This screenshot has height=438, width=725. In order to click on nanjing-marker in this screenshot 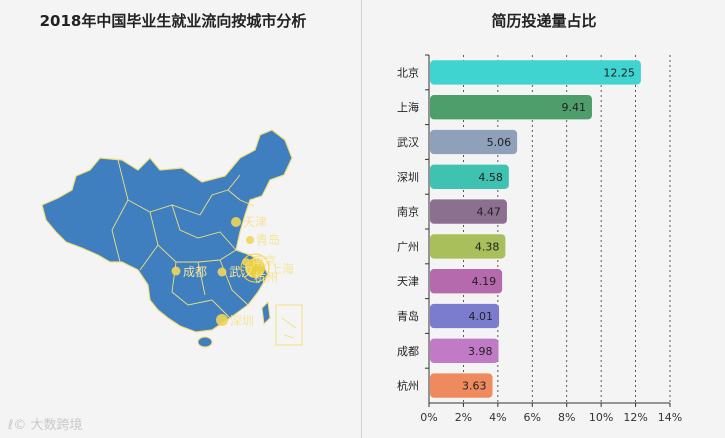, I will do `click(246, 262)`.